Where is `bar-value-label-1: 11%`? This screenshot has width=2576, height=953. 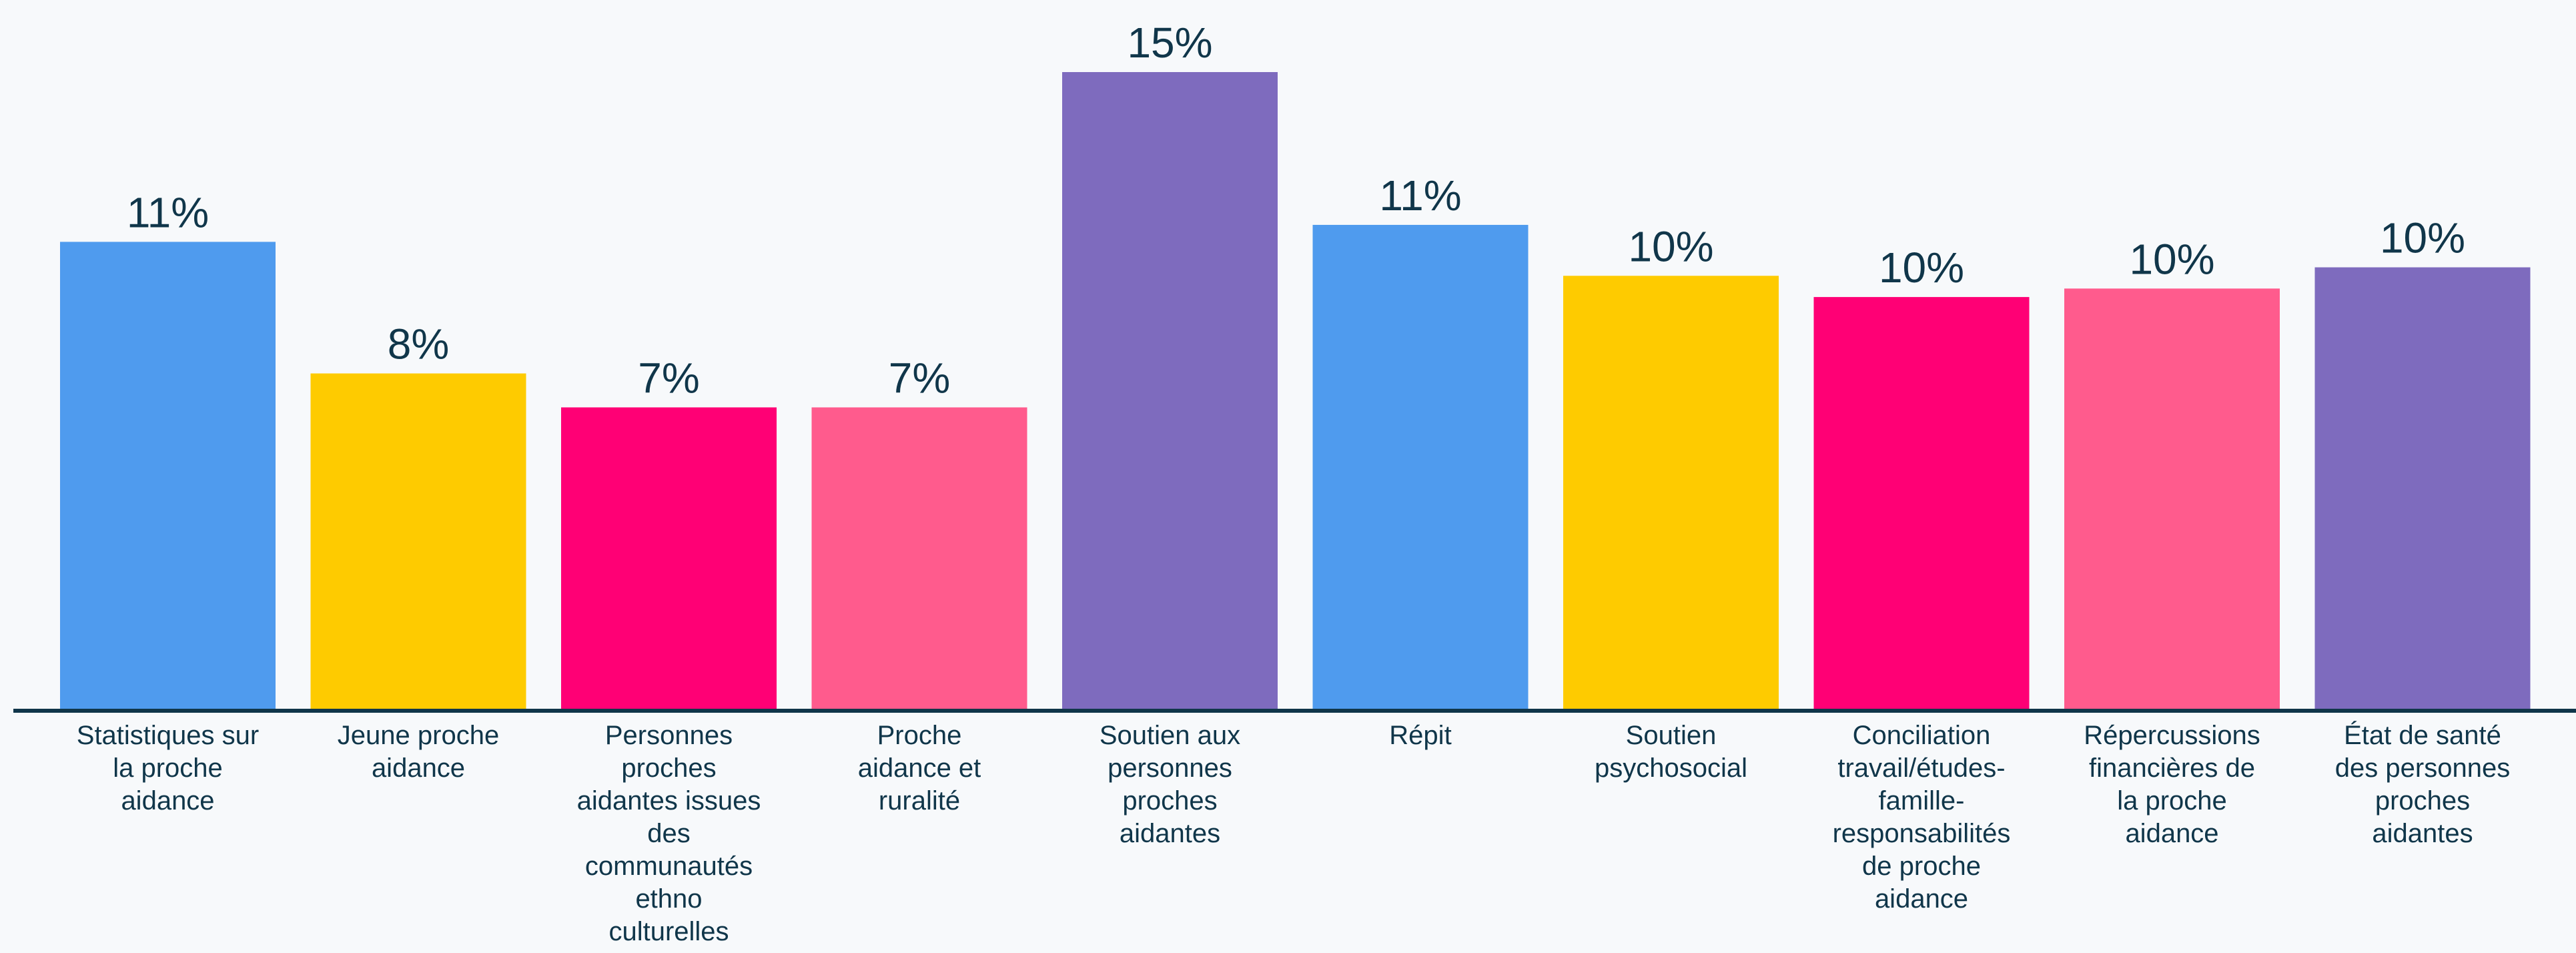
bar-value-label-1: 11% is located at coordinates (168, 212).